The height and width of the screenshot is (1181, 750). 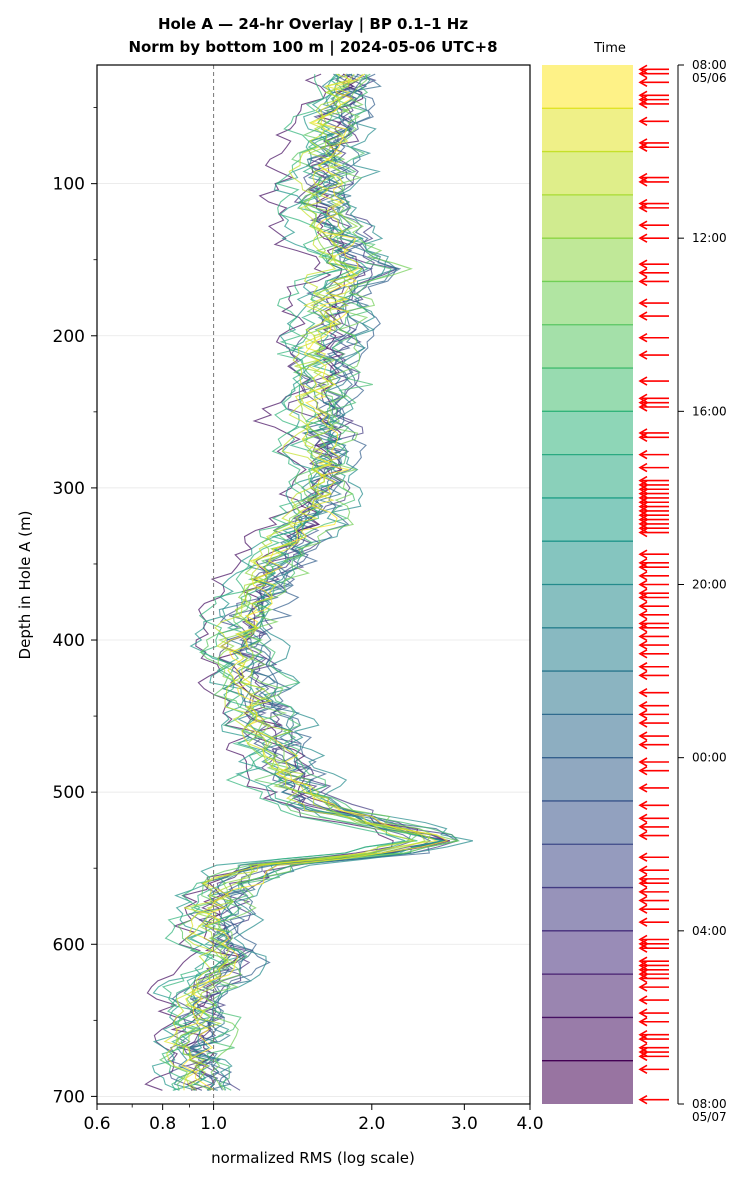 What do you see at coordinates (312, 47) in the screenshot?
I see `chart-title-line2: Norm by bottom 100 m | 2024-05-06 UTC+8` at bounding box center [312, 47].